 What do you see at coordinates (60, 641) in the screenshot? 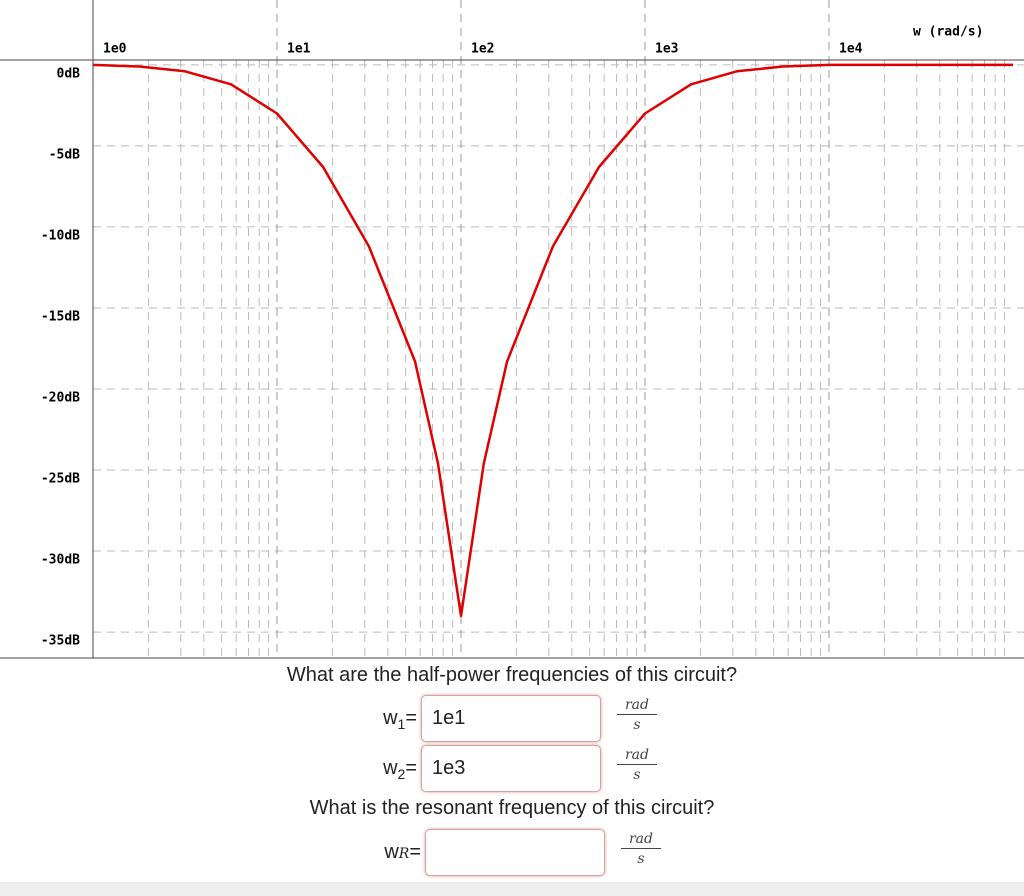
I see `y-tick-label: -35dB` at bounding box center [60, 641].